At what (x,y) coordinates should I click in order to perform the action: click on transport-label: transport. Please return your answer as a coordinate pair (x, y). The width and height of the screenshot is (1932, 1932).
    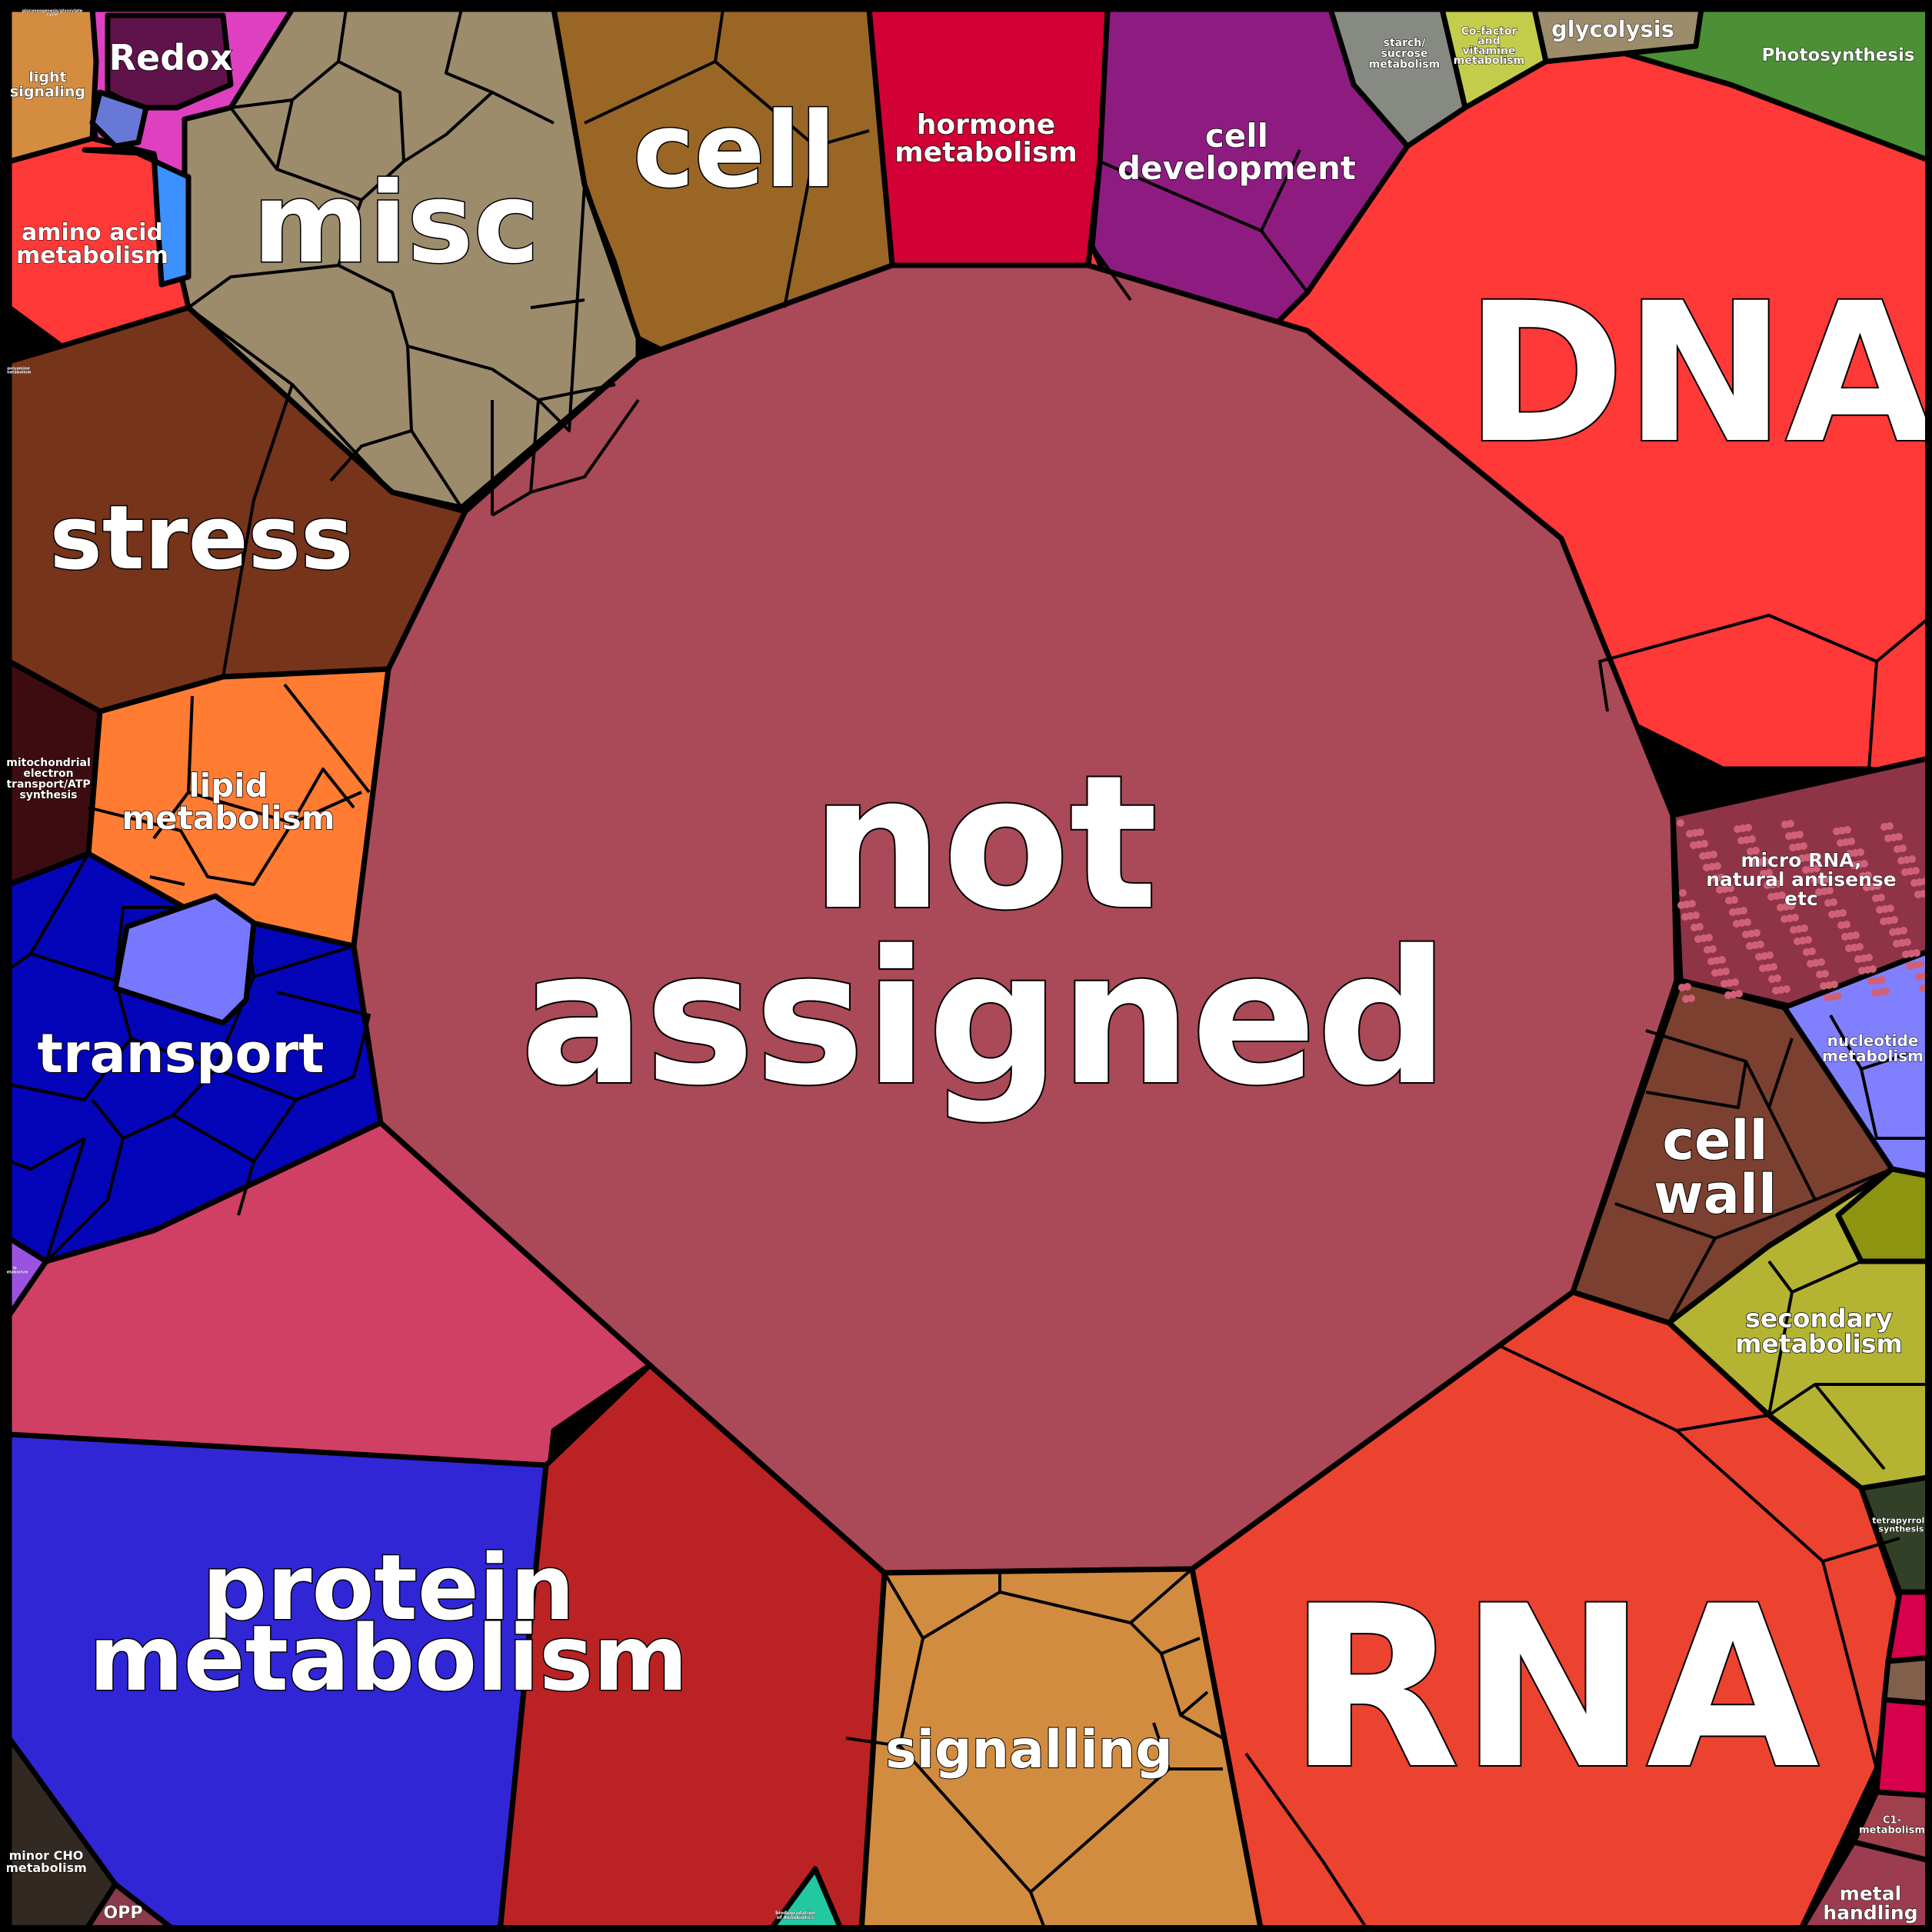
    Looking at the image, I should click on (181, 1053).